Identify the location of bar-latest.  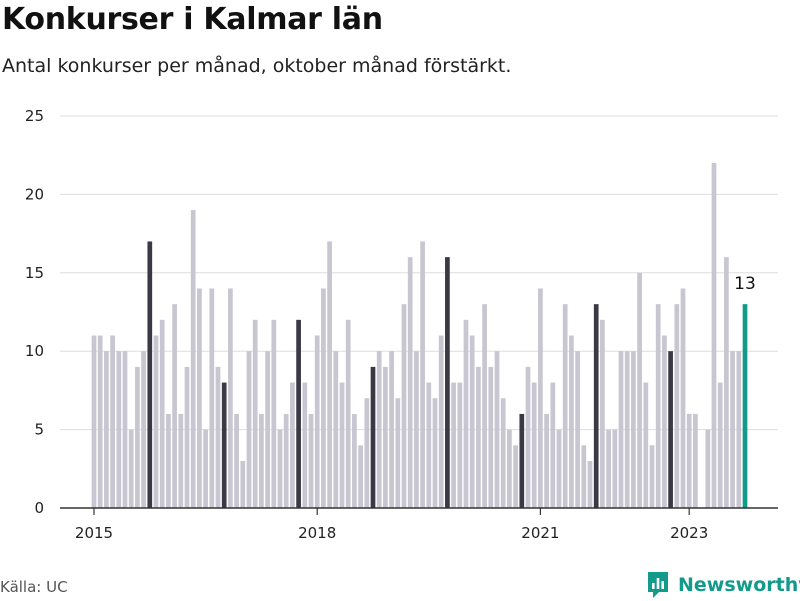
(745, 406).